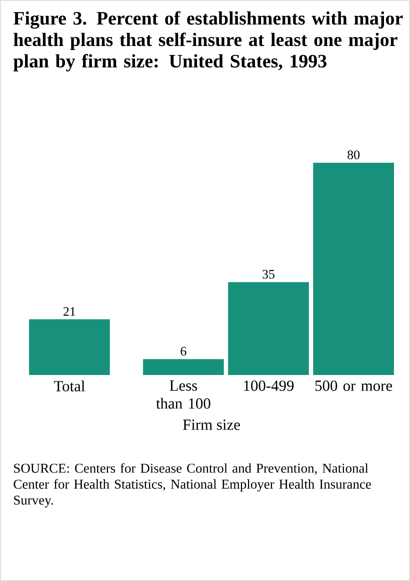 This screenshot has width=410, height=581. I want to click on data-label: 6, so click(183, 351).